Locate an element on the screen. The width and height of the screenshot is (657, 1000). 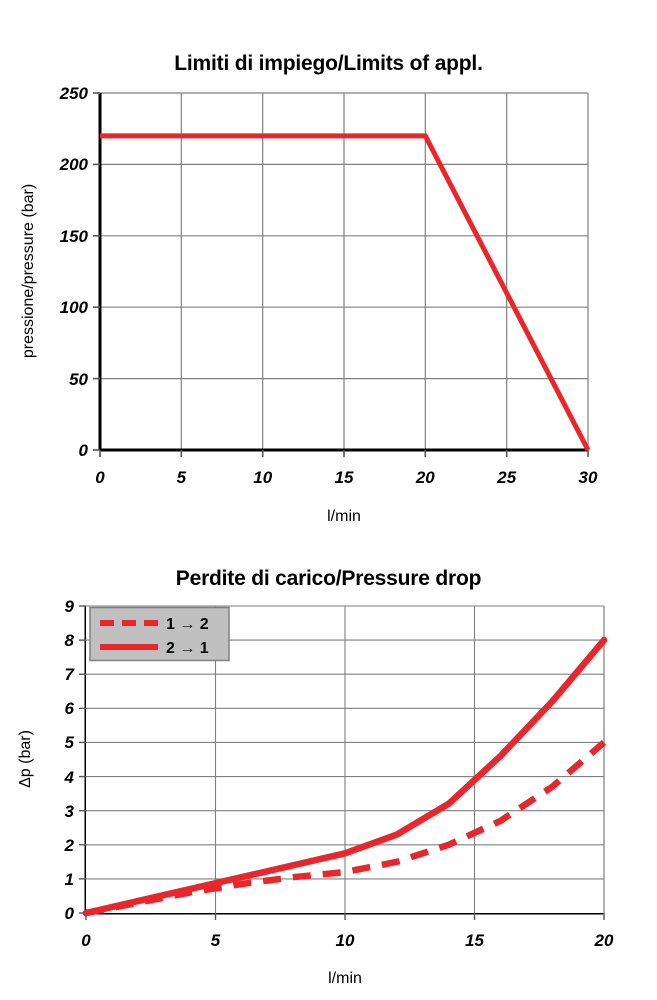
chart1-x-tickmarks is located at coordinates (344, 453).